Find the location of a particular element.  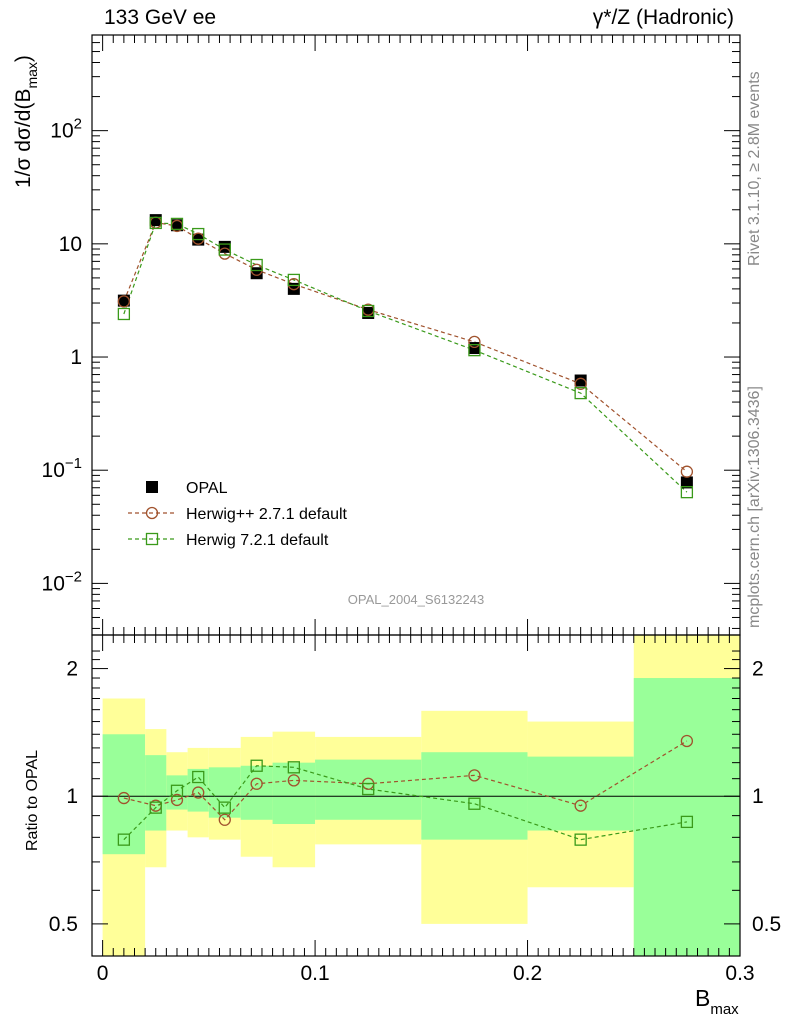

mcplots-label: mcplots.cern.ch [arXiv:1306.3436] is located at coordinates (754, 507).